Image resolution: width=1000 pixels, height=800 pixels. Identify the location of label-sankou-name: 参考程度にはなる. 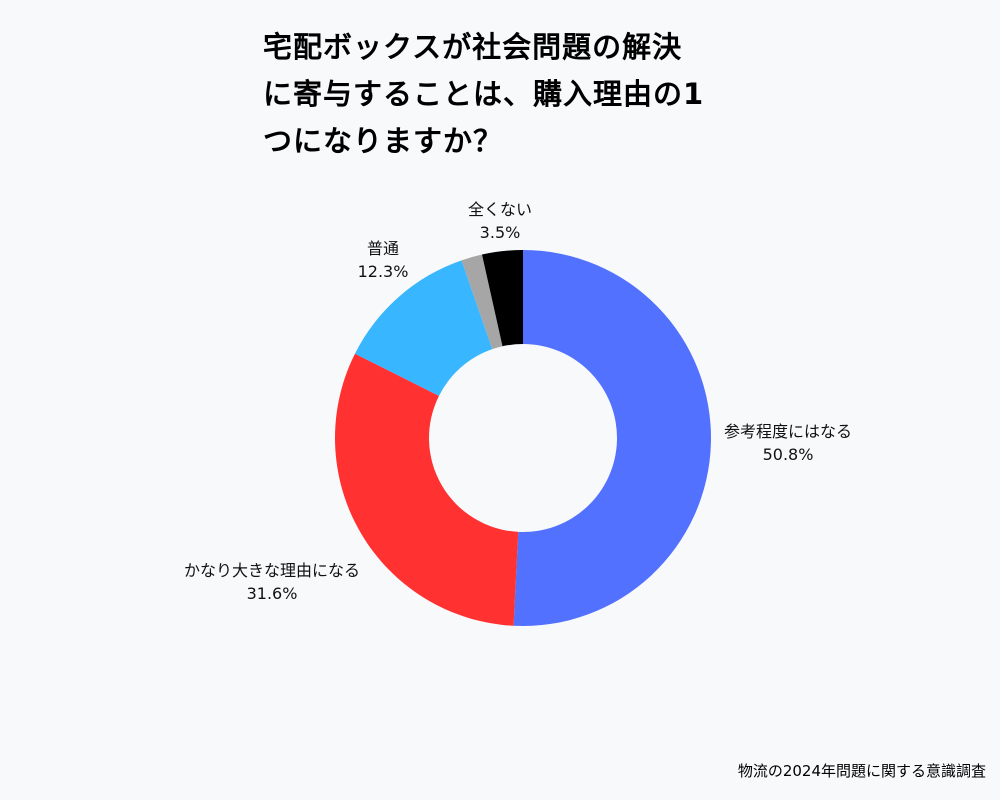
(788, 431).